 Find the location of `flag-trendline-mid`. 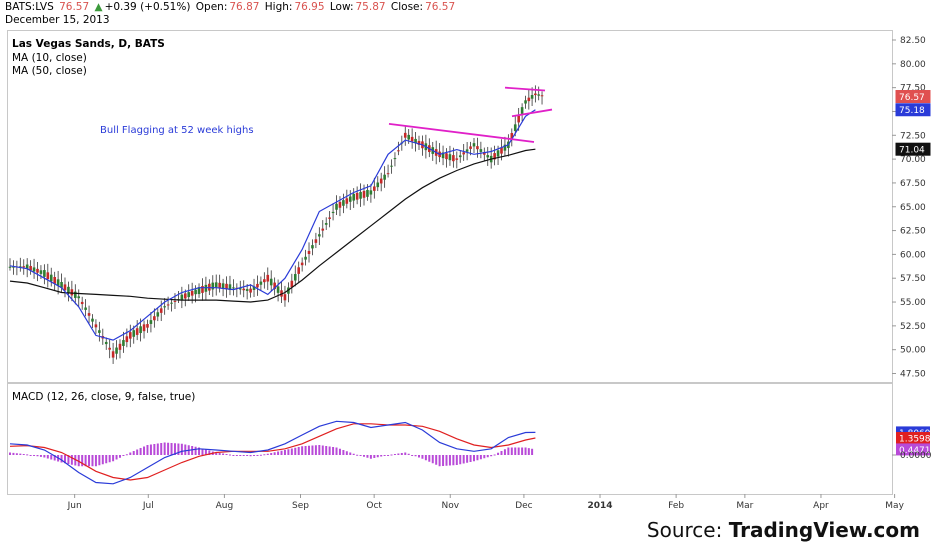

flag-trendline-mid is located at coordinates (532, 113).